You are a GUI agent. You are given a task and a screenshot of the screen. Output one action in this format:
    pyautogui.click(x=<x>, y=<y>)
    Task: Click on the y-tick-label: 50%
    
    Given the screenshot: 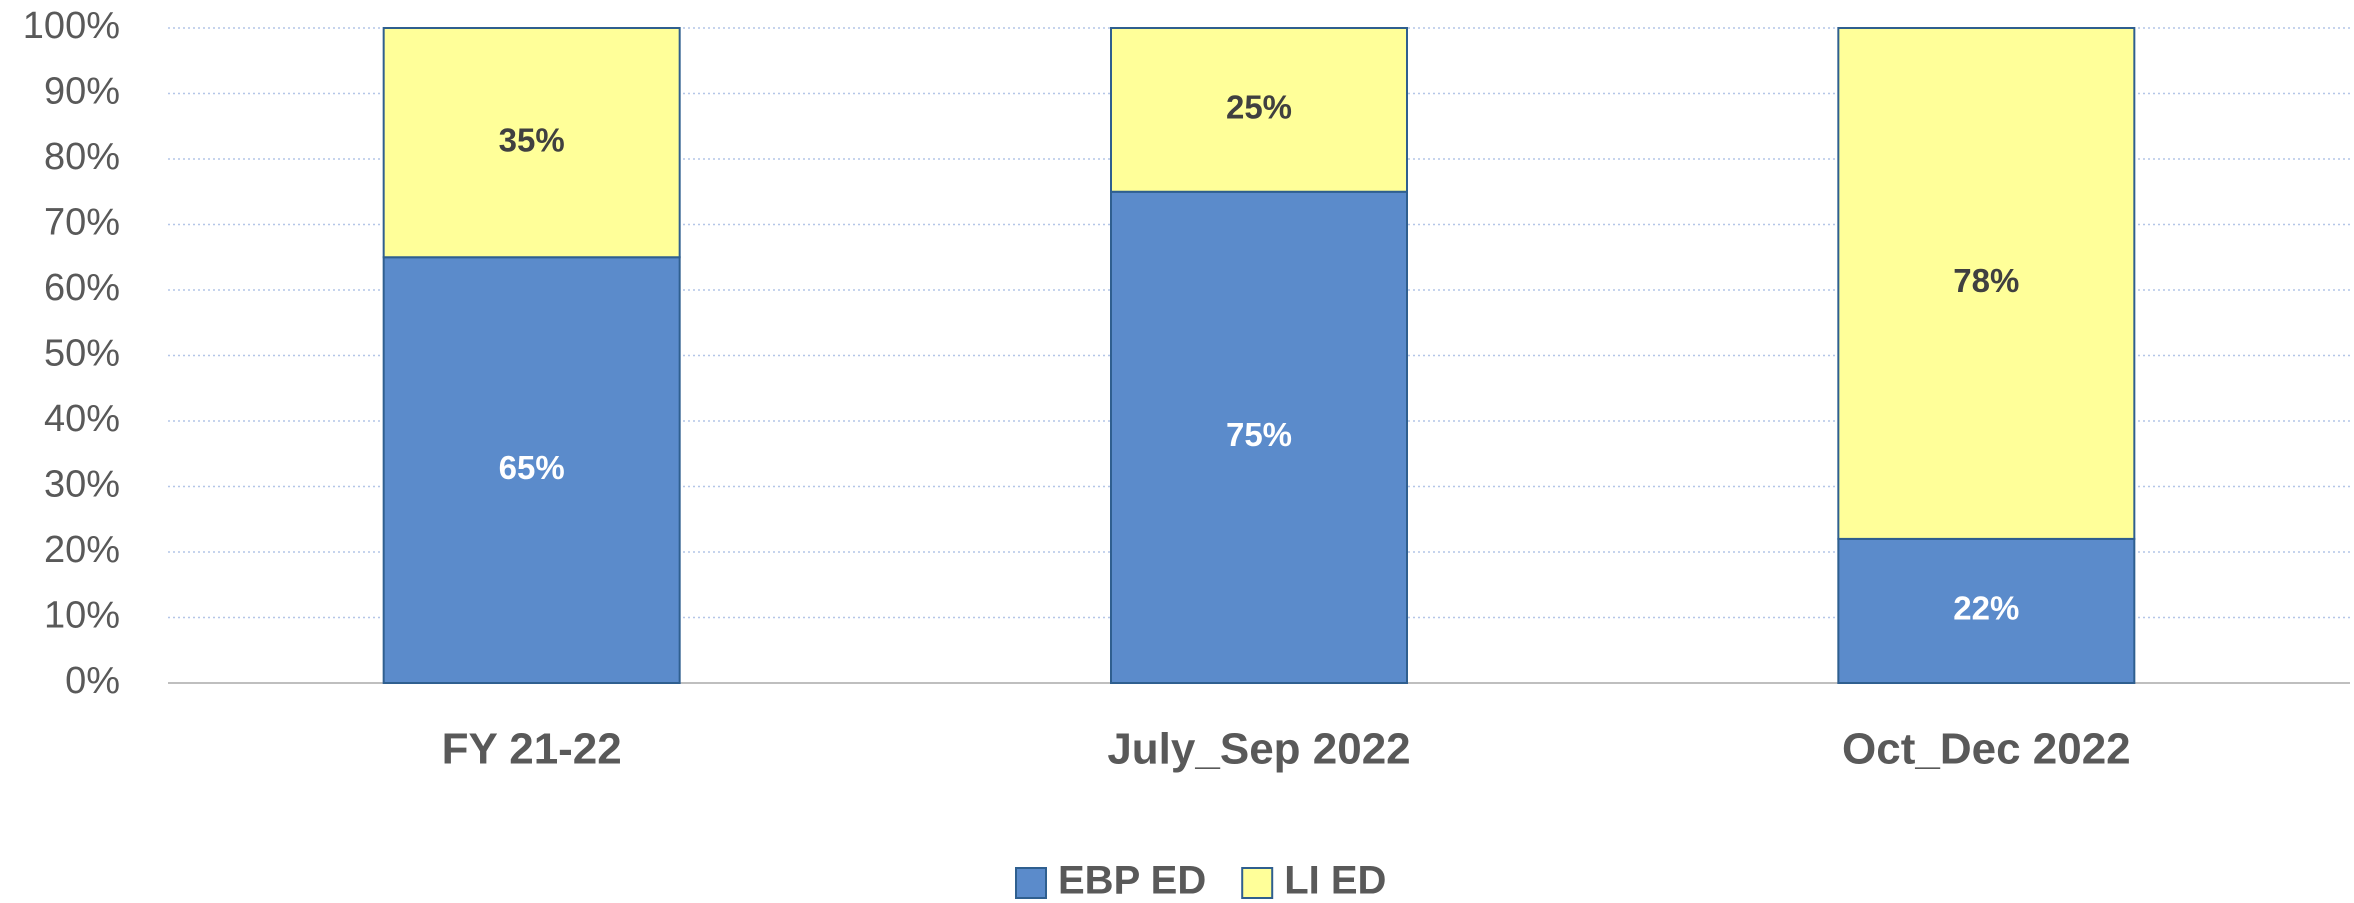 What is the action you would take?
    pyautogui.click(x=82, y=354)
    